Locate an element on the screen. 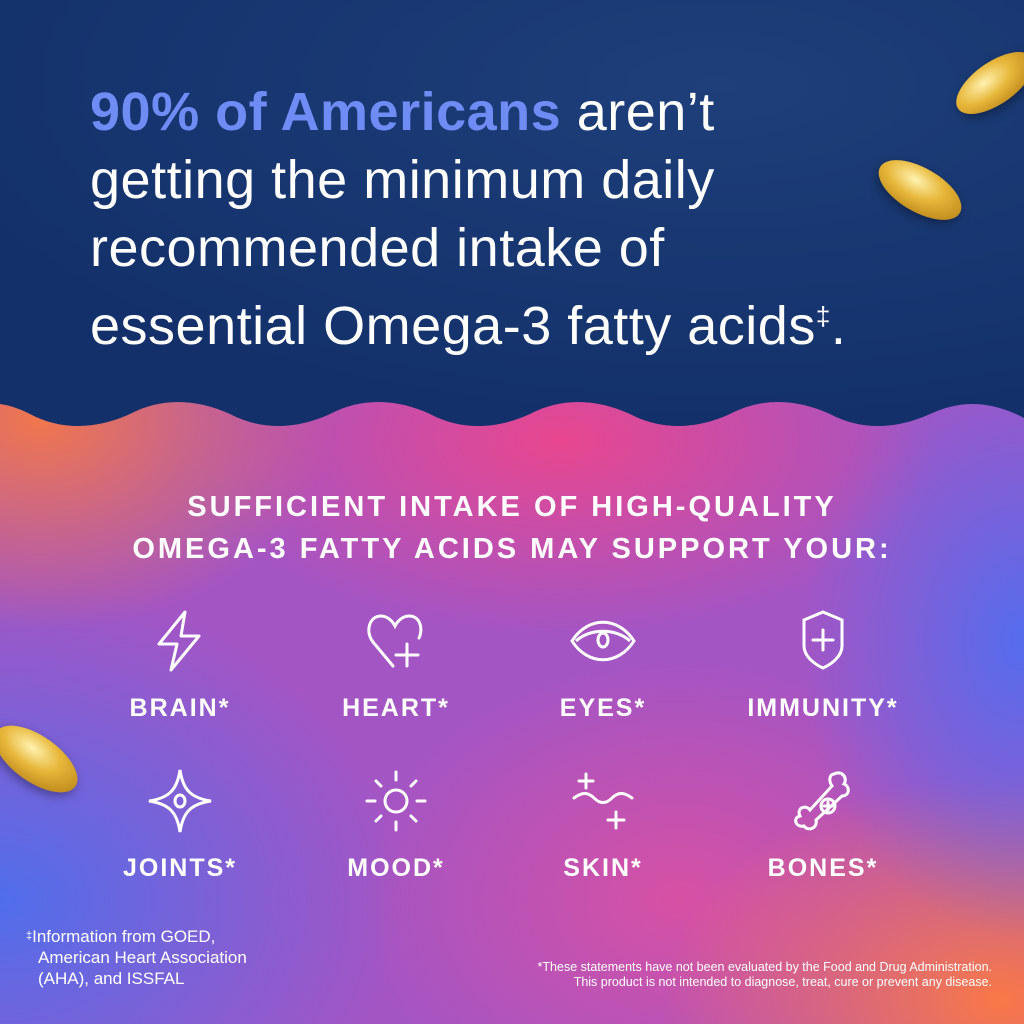  wave-sparkle-icon is located at coordinates (603, 801).